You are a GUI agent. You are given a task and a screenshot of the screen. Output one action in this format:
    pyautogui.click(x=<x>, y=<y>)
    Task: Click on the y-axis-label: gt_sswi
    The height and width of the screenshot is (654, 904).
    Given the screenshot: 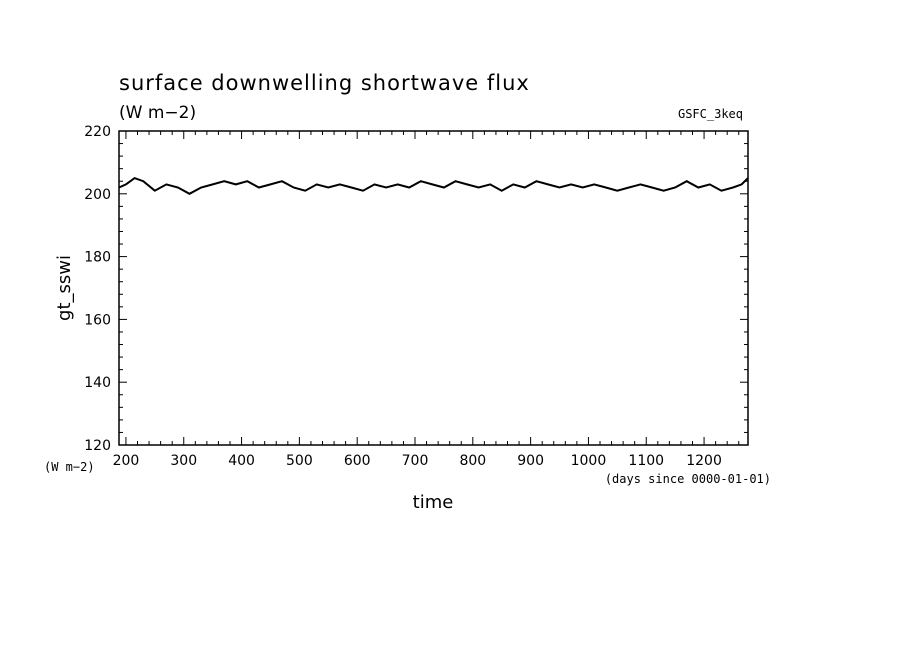 What is the action you would take?
    pyautogui.click(x=64, y=288)
    